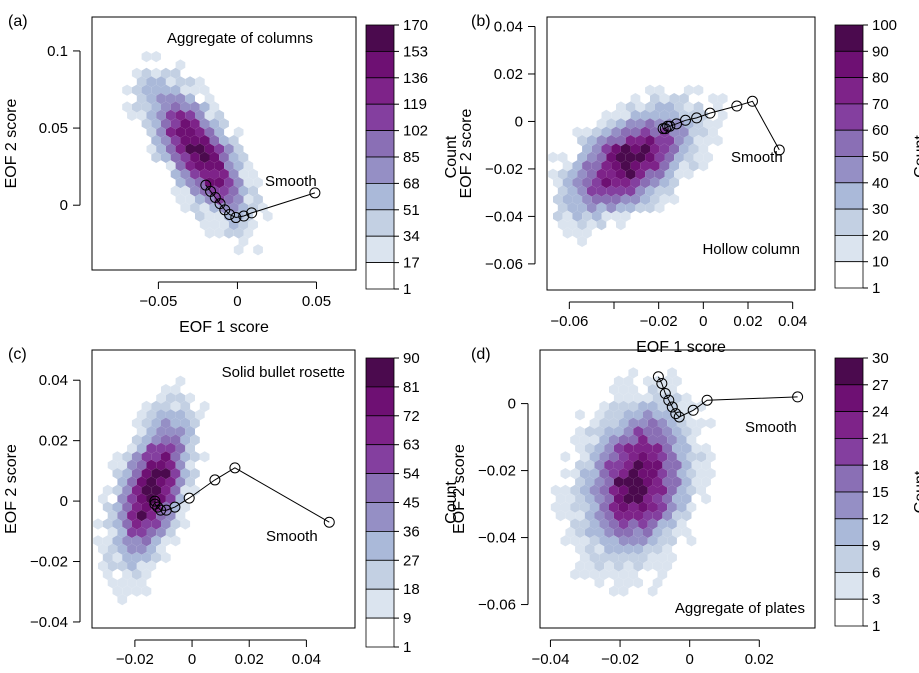 Image resolution: width=919 pixels, height=673 pixels. Describe the element at coordinates (42, 501) in the screenshot. I see `y-axis: −0.04 −0.02 0 0.02 0.04 EOF 2 score` at that location.